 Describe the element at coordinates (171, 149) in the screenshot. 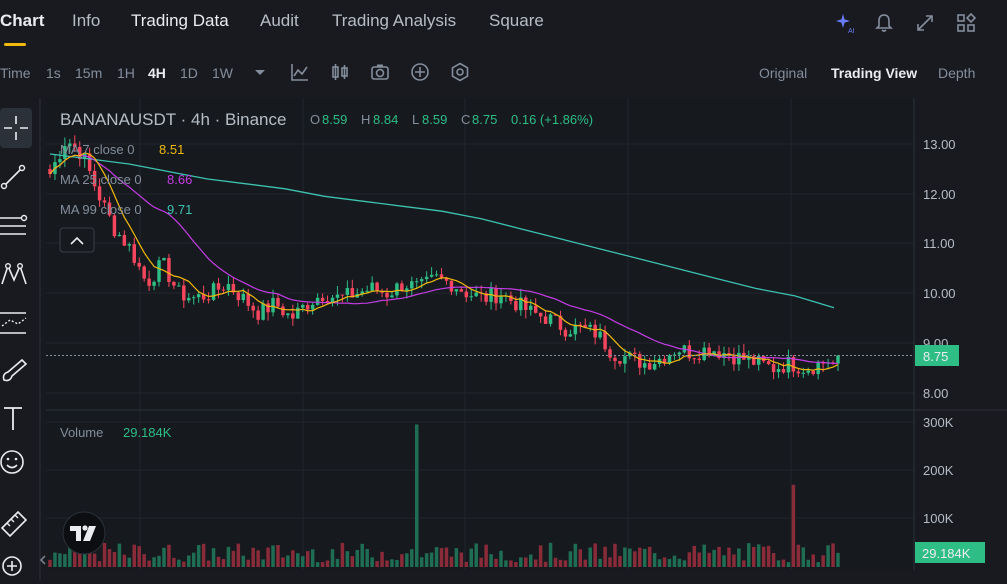

I see `ma7-value: 8.51` at that location.